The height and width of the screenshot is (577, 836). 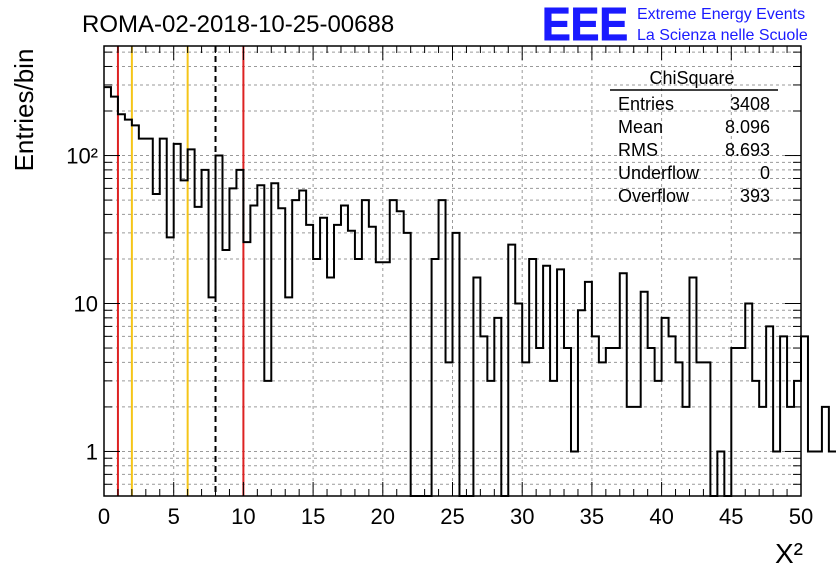 What do you see at coordinates (646, 104) in the screenshot?
I see `stats-row-label: Entries` at bounding box center [646, 104].